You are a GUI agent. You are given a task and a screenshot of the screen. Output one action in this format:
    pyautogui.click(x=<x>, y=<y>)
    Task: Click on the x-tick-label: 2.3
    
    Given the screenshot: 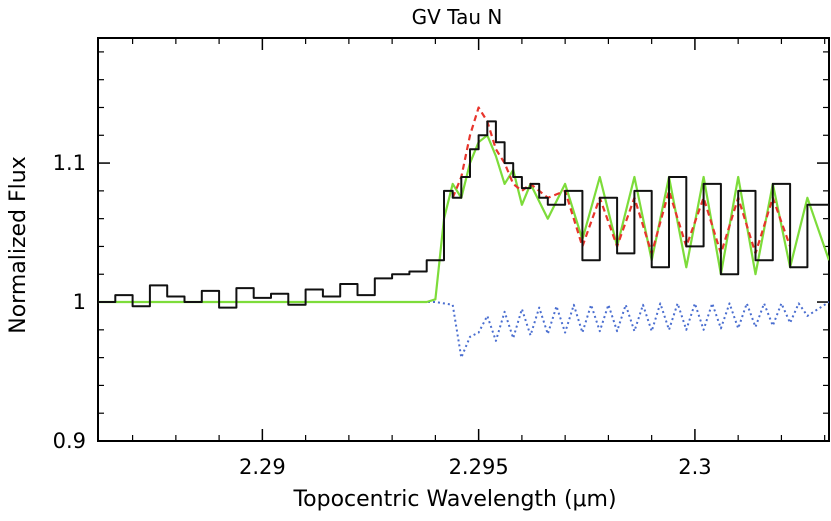 What is the action you would take?
    pyautogui.click(x=694, y=467)
    